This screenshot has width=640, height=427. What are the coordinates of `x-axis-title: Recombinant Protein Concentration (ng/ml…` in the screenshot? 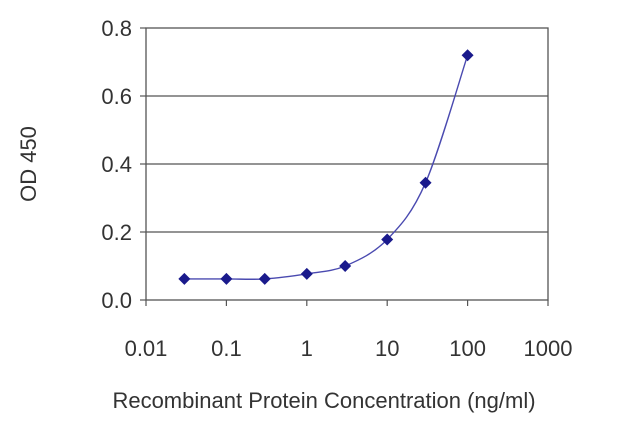 It's located at (323, 400).